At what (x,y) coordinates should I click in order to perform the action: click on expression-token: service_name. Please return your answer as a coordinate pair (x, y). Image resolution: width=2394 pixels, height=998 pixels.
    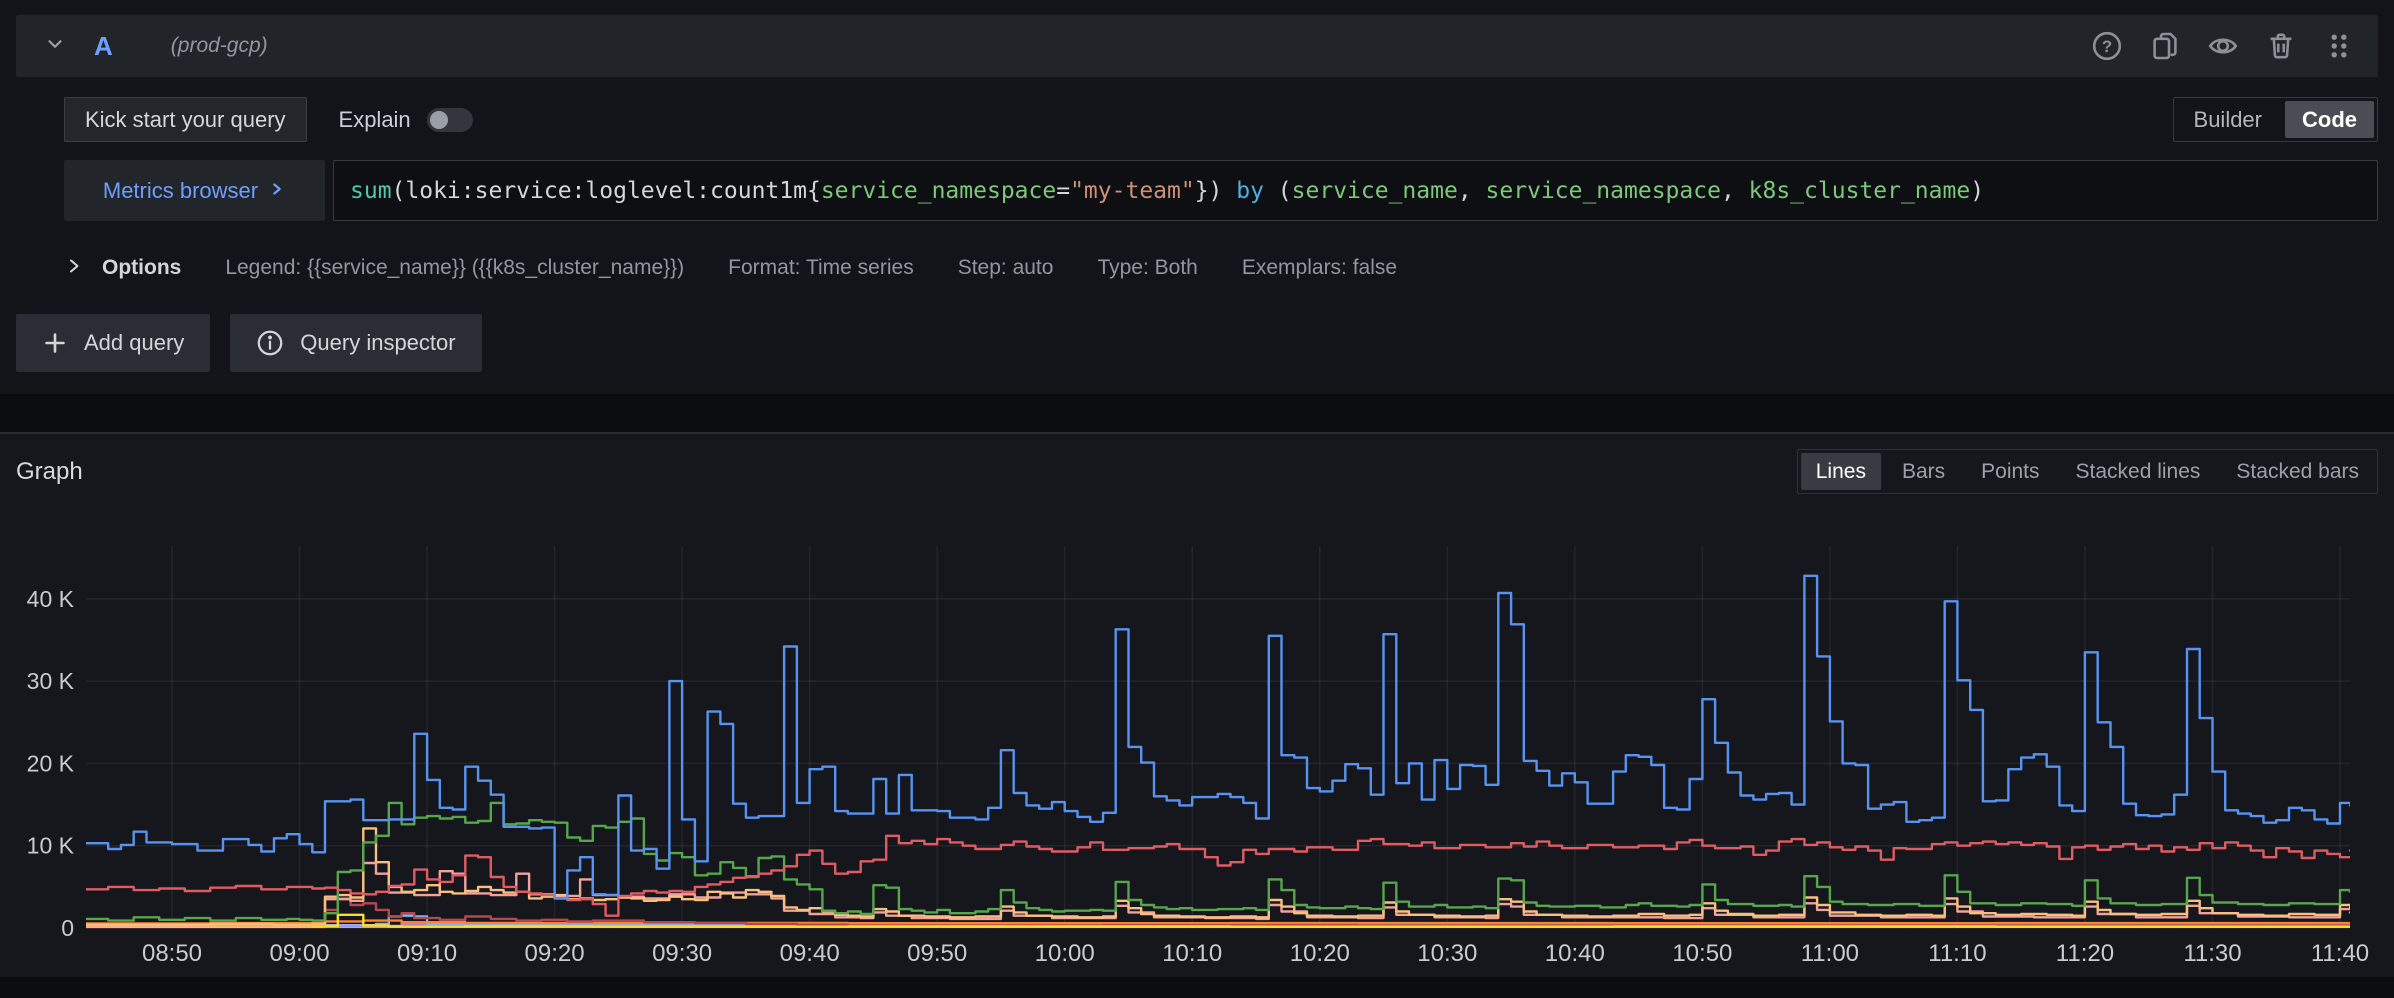
    Looking at the image, I should click on (1374, 190).